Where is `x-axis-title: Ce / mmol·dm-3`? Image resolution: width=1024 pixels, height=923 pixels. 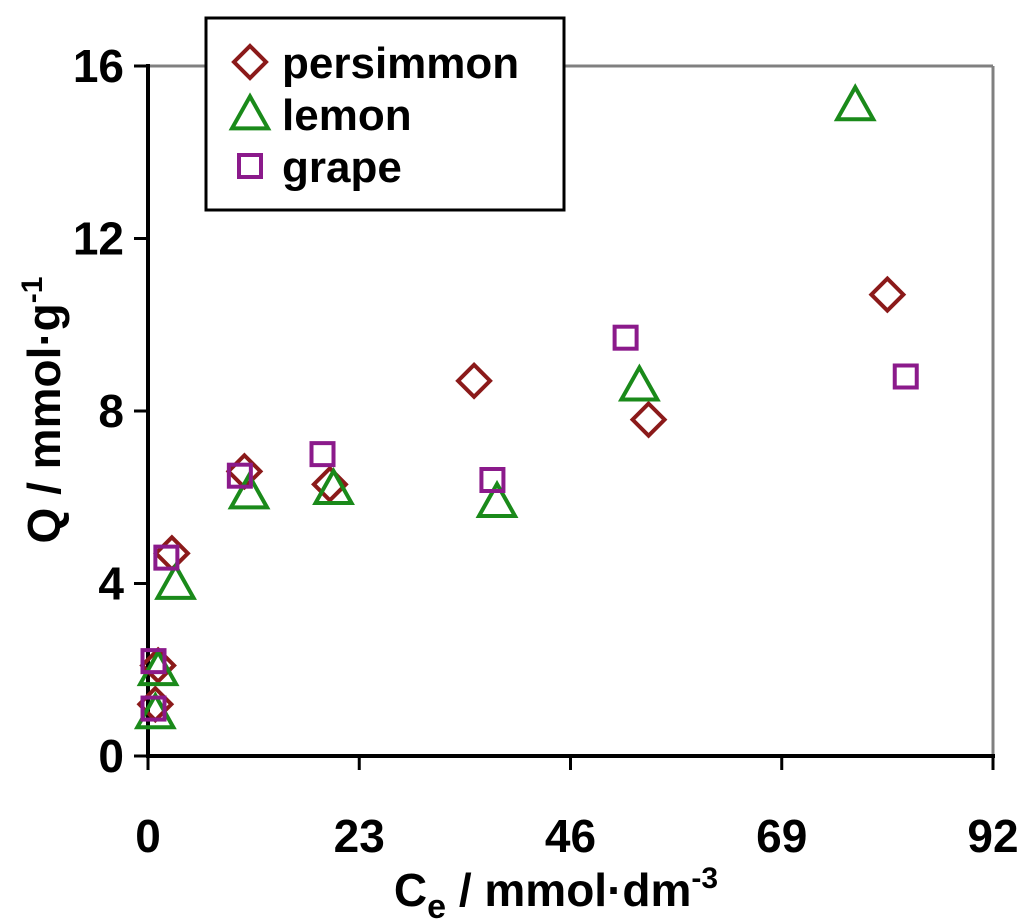
x-axis-title: Ce / mmol·dm-3 is located at coordinates (556, 892).